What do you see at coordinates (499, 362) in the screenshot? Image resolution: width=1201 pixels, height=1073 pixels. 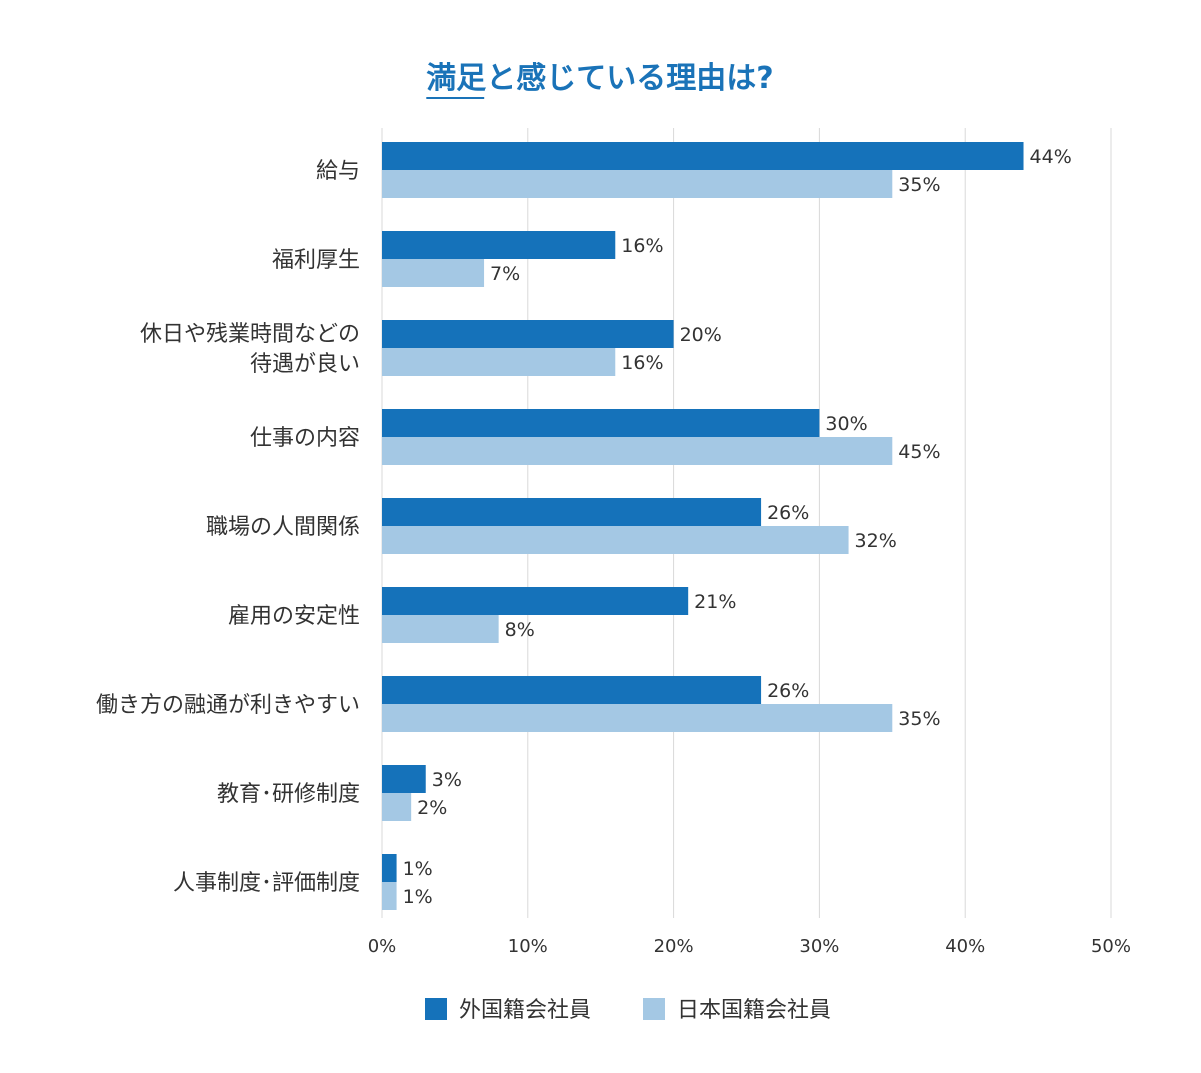 I see `bar-s2-c3` at bounding box center [499, 362].